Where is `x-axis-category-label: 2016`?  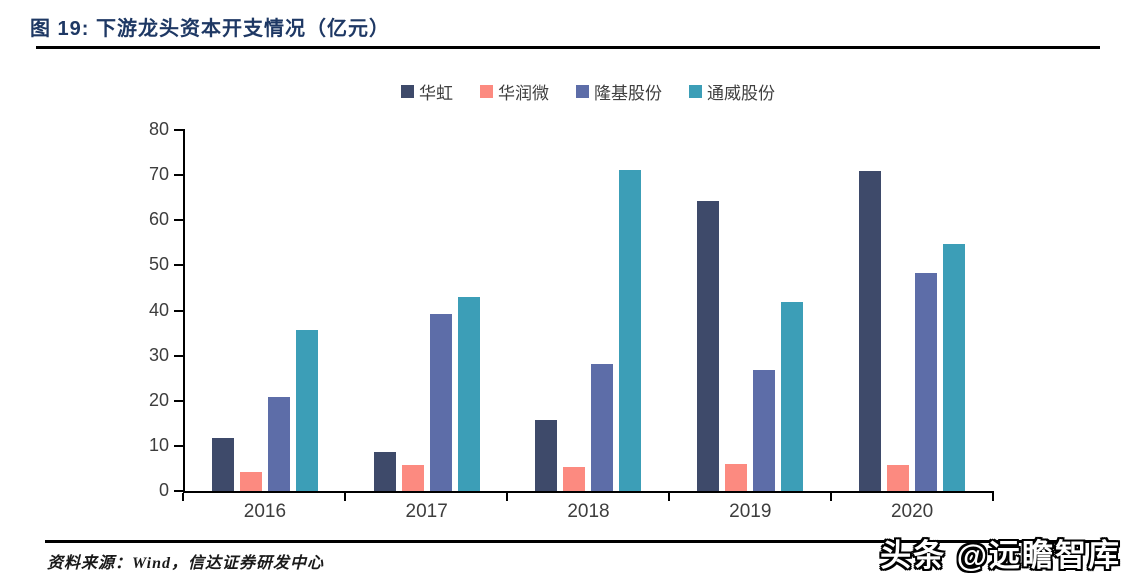
x-axis-category-label: 2016 is located at coordinates (265, 511).